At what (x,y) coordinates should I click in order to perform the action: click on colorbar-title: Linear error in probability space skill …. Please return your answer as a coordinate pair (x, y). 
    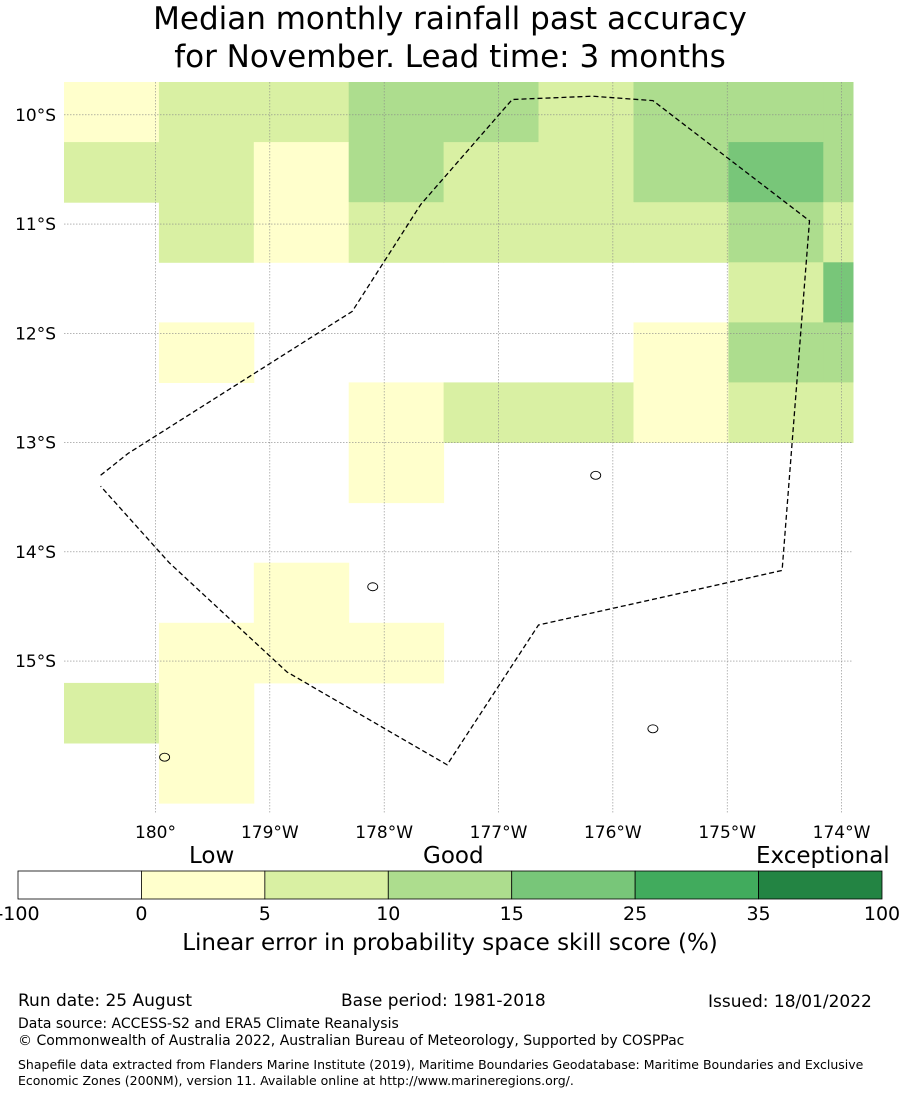
    Looking at the image, I should click on (450, 943).